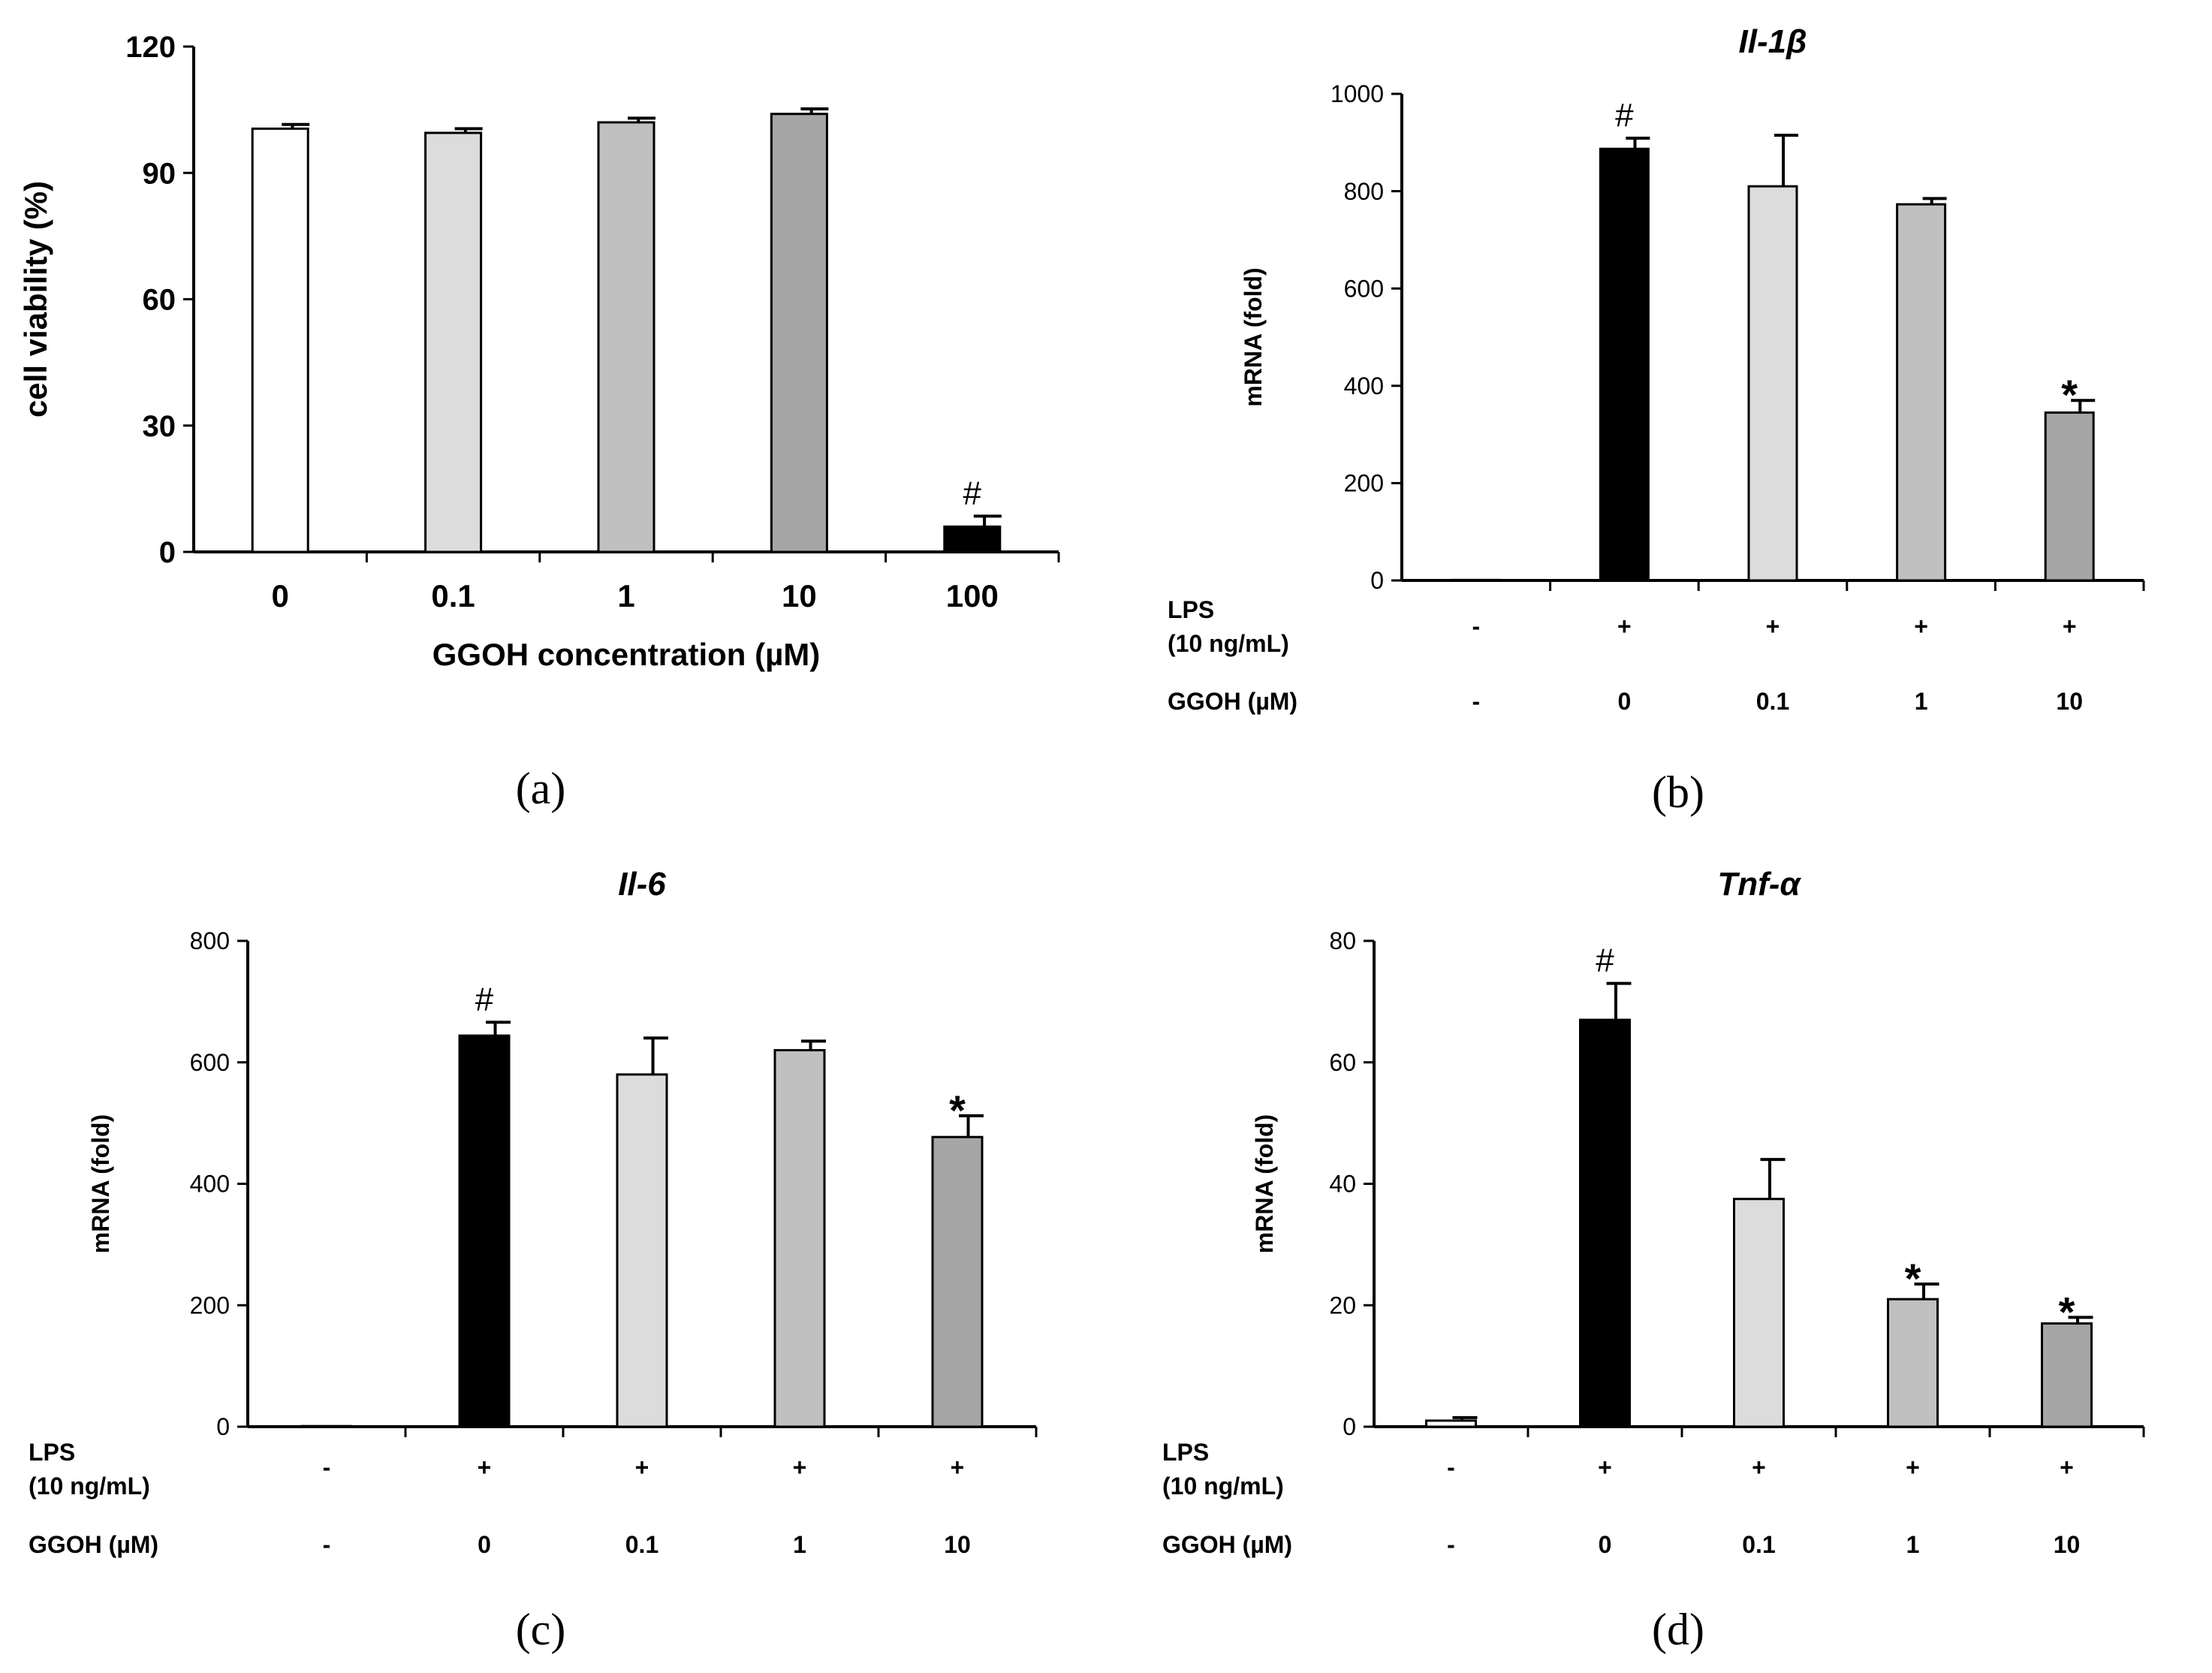  What do you see at coordinates (799, 595) in the screenshot?
I see `x-tick-label: 10` at bounding box center [799, 595].